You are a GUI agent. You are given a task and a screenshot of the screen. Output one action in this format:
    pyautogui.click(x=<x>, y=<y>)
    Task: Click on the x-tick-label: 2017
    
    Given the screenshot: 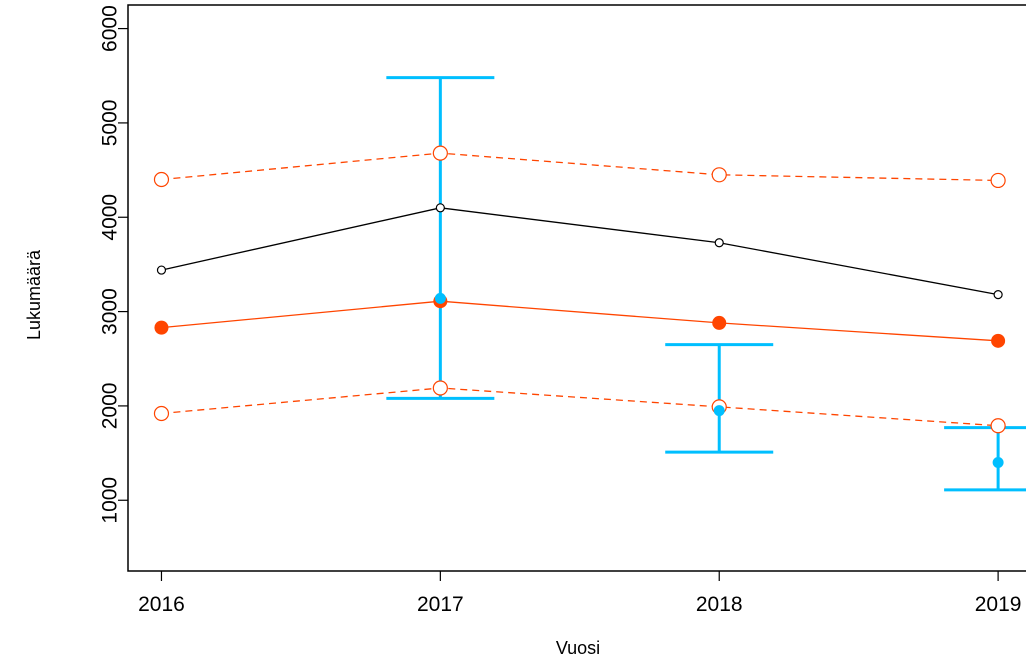 What is the action you would take?
    pyautogui.click(x=440, y=604)
    